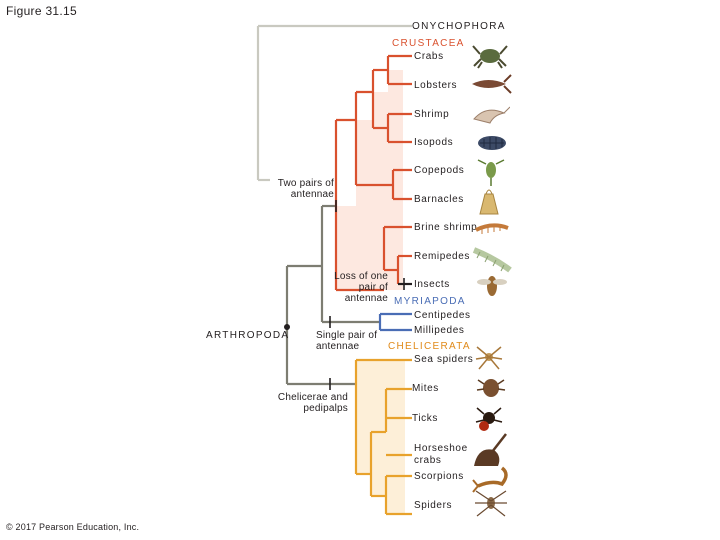 Image resolution: width=720 pixels, height=540 pixels. I want to click on trait-loss-one-pair: Loss of one pair of antennae, so click(361, 287).